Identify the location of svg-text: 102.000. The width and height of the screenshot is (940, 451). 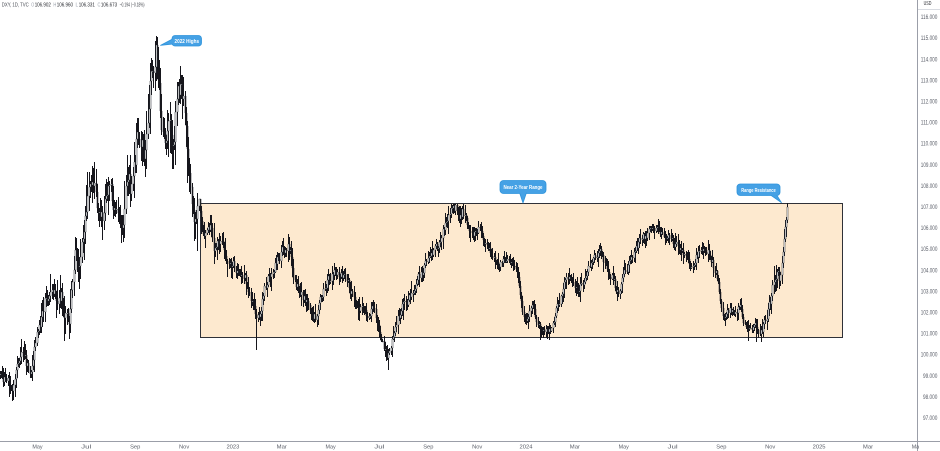
(929, 314).